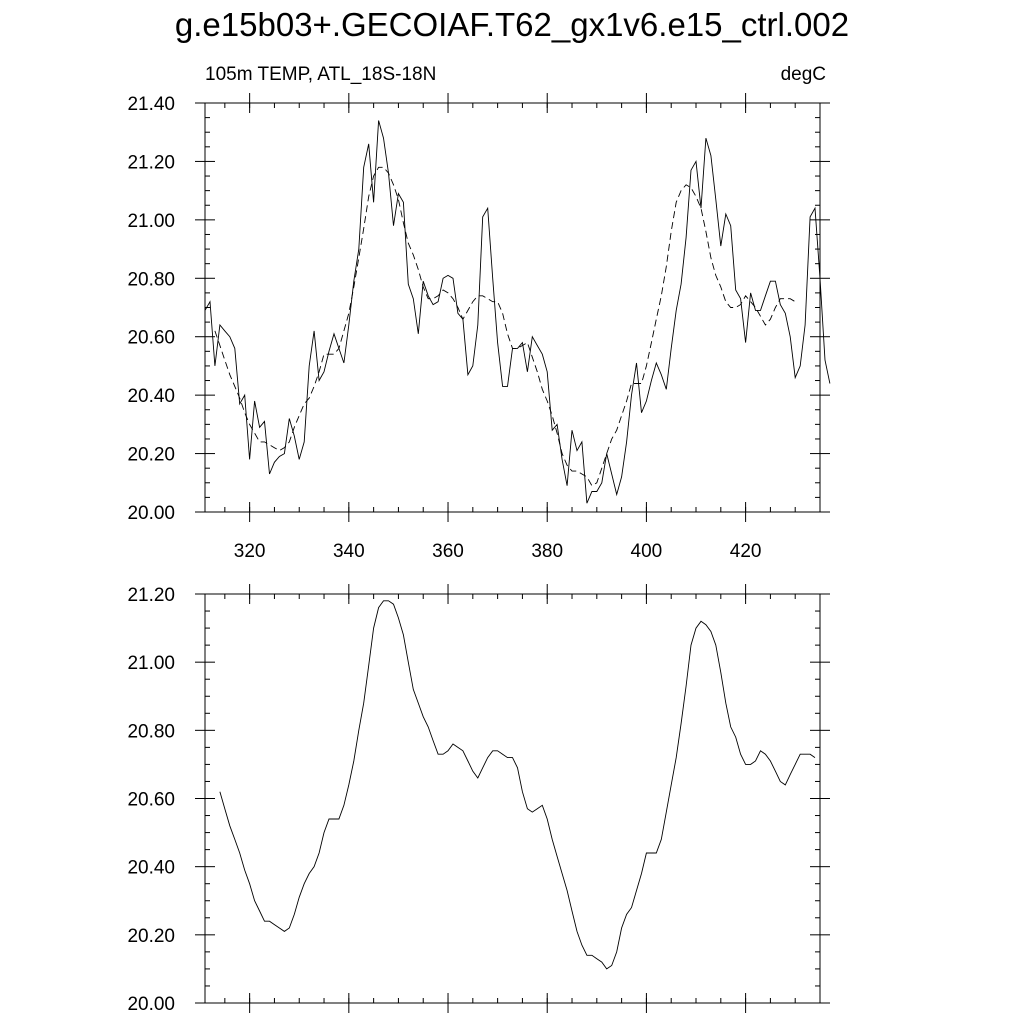  What do you see at coordinates (512, 24) in the screenshot?
I see `chart-title: g.e15b03+.GECOIAF.T62_gx1v6.e15_ctrl.002` at bounding box center [512, 24].